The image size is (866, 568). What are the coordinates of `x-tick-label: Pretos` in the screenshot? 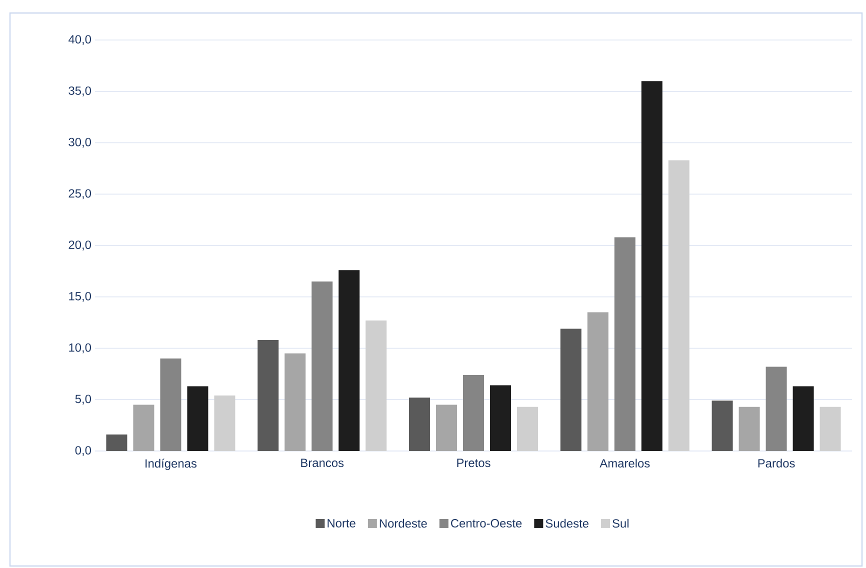 It's located at (473, 463).